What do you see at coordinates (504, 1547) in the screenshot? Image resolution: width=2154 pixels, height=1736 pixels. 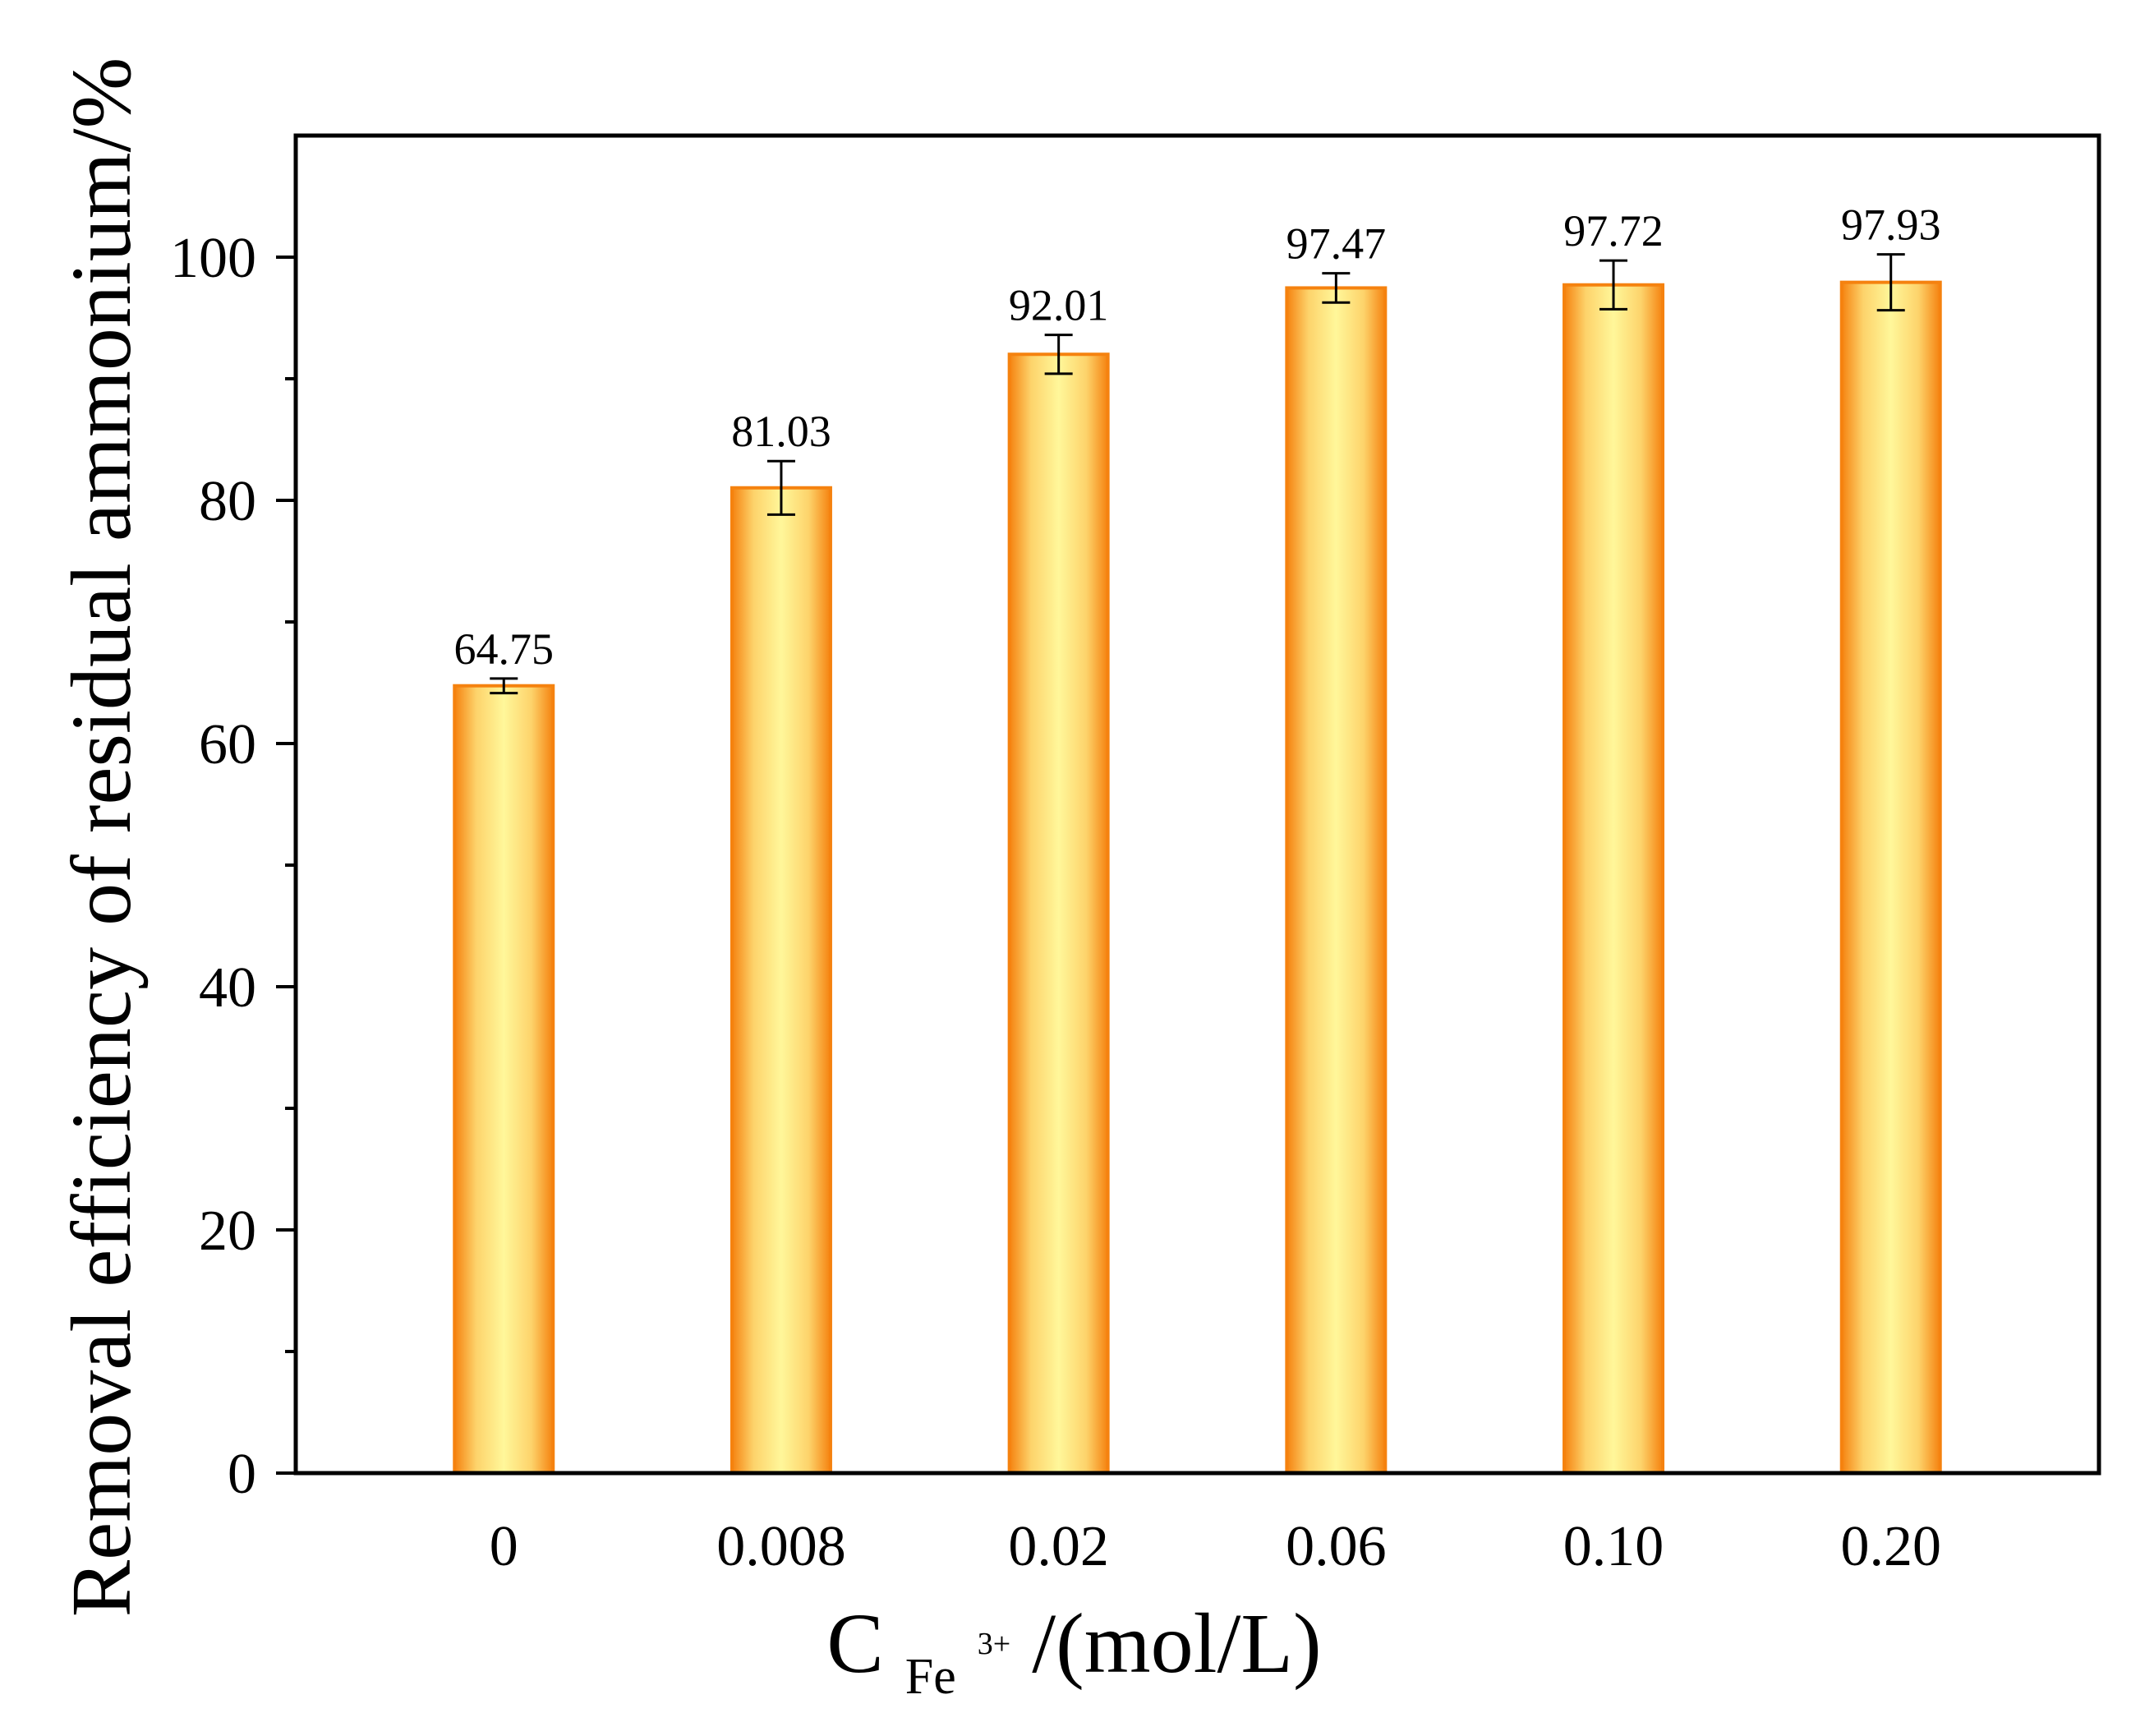 I see `x-tick-label: 0` at bounding box center [504, 1547].